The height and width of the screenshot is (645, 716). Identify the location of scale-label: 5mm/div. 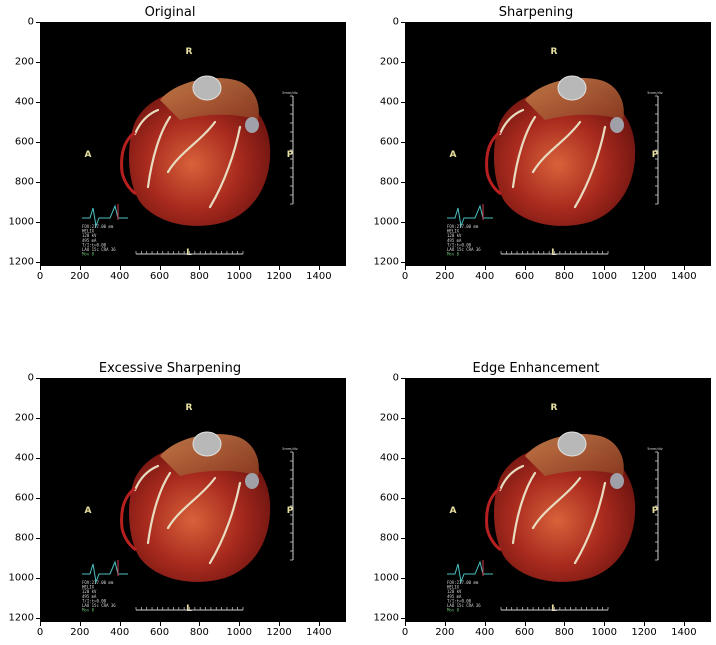
(655, 449).